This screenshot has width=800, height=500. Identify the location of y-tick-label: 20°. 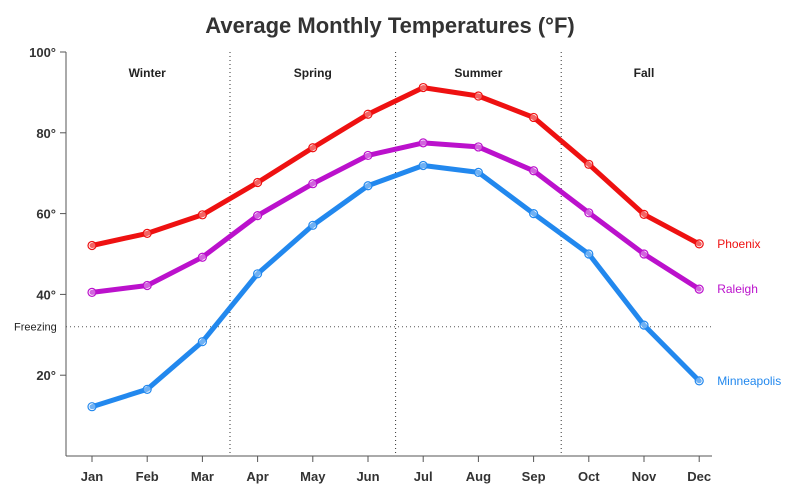
(46, 375).